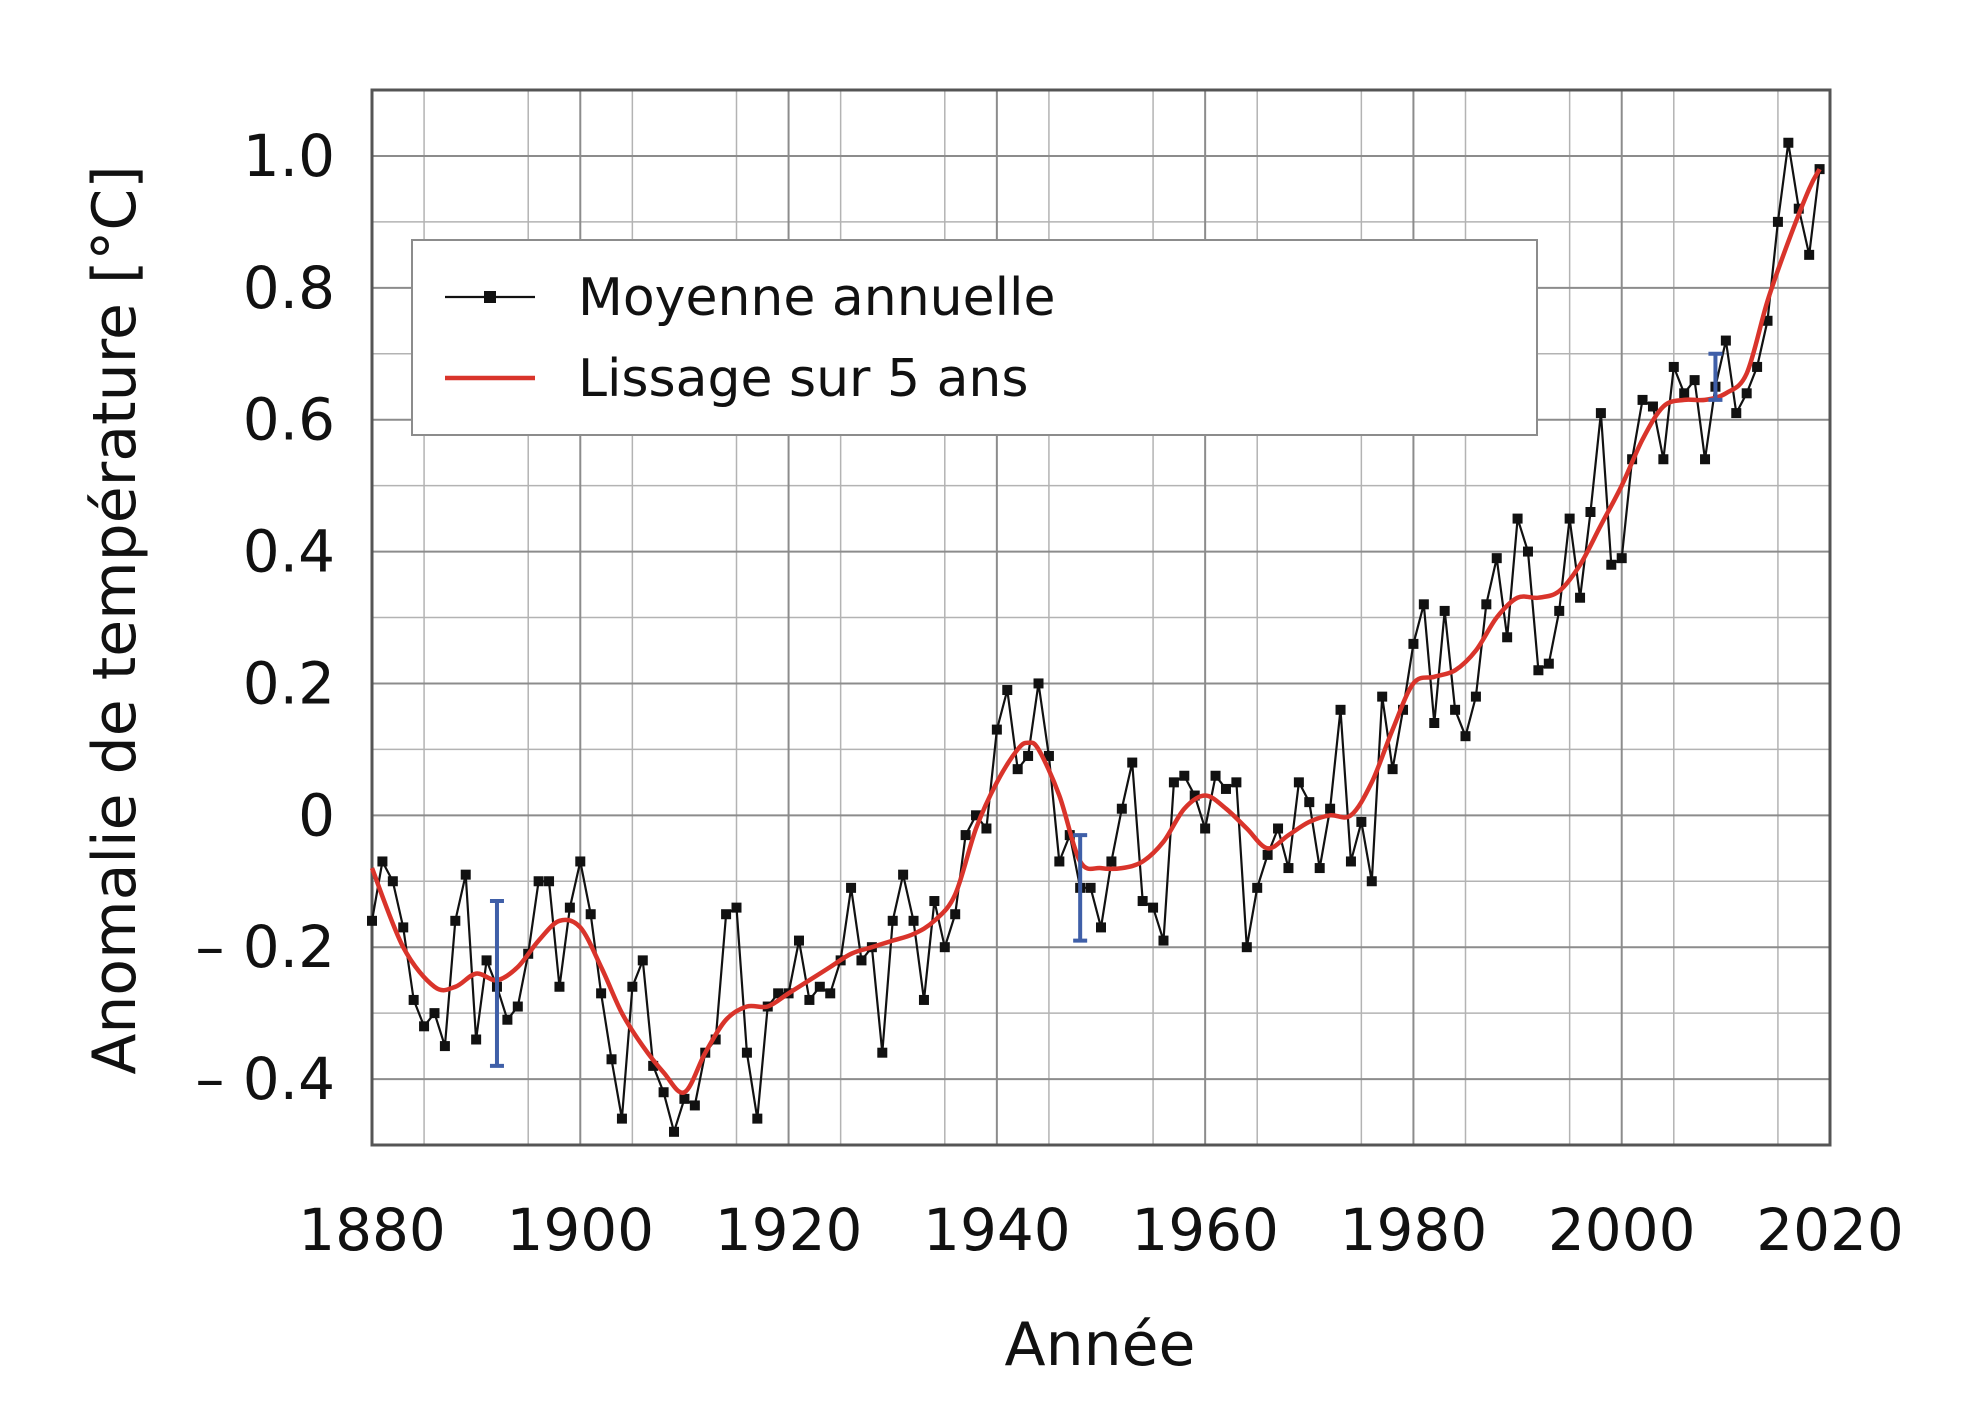 The image size is (1975, 1423). What do you see at coordinates (289, 156) in the screenshot?
I see `y-tick-label: 1.0` at bounding box center [289, 156].